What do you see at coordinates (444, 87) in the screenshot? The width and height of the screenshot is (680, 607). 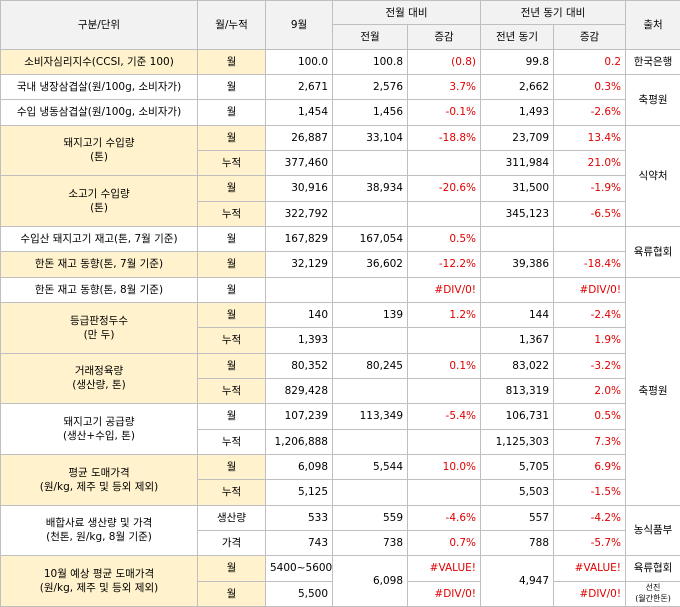 I see `table-cell: 3.7%` at bounding box center [444, 87].